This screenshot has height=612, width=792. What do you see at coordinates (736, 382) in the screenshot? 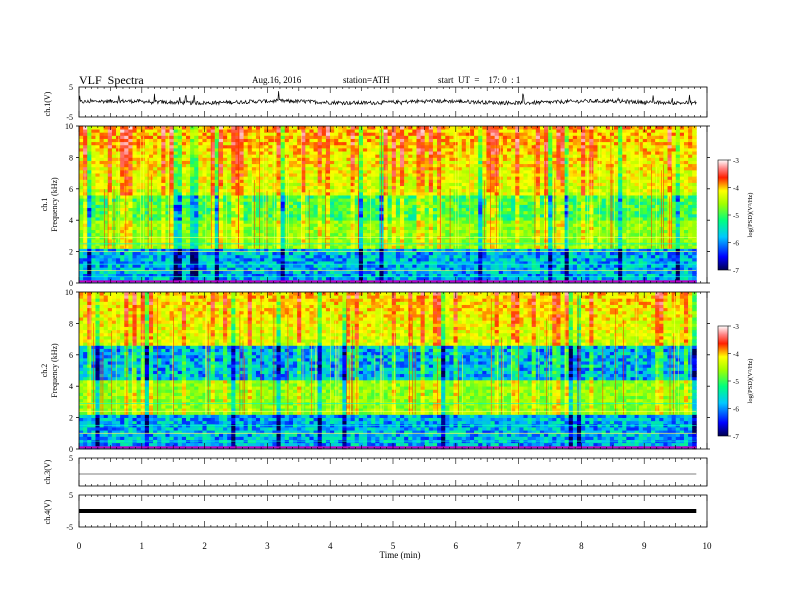
I see `colorbar-ch2-tick-label: -5` at bounding box center [736, 382].